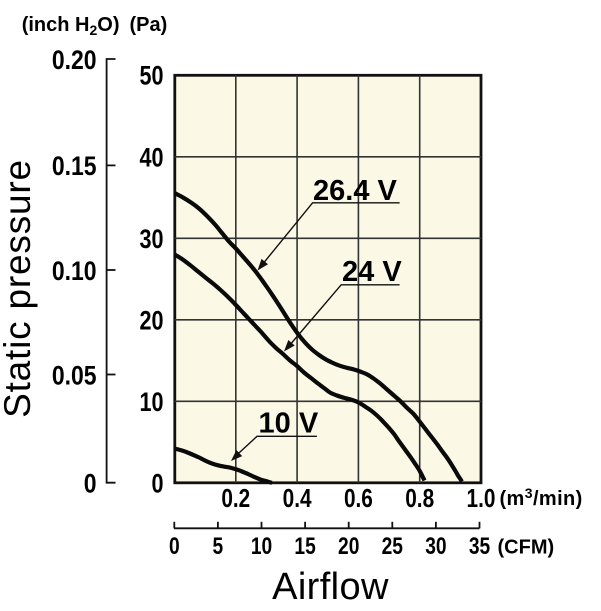 This screenshot has height=611, width=601. What do you see at coordinates (74, 60) in the screenshot?
I see `svg-text: 0.20` at bounding box center [74, 60].